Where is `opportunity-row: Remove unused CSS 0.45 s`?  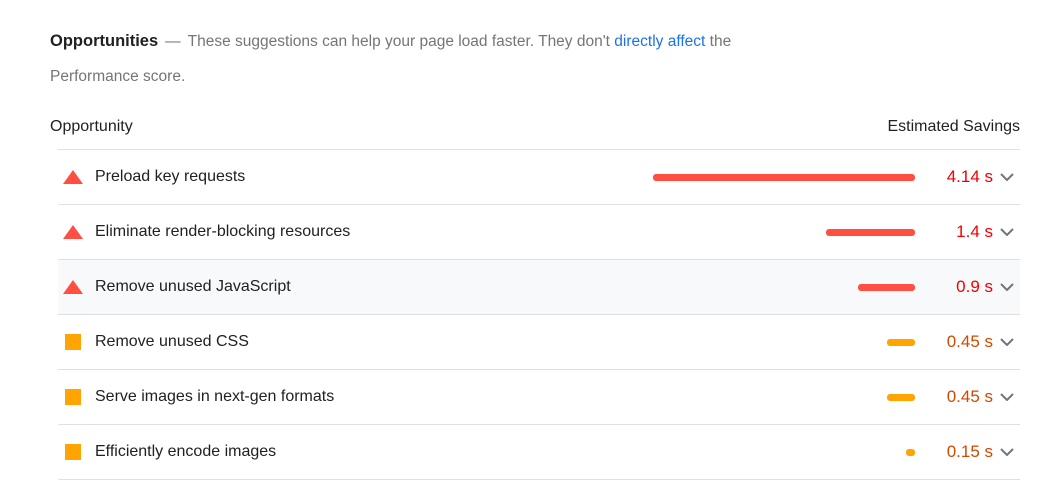 opportunity-row: Remove unused CSS 0.45 s is located at coordinates (539, 342).